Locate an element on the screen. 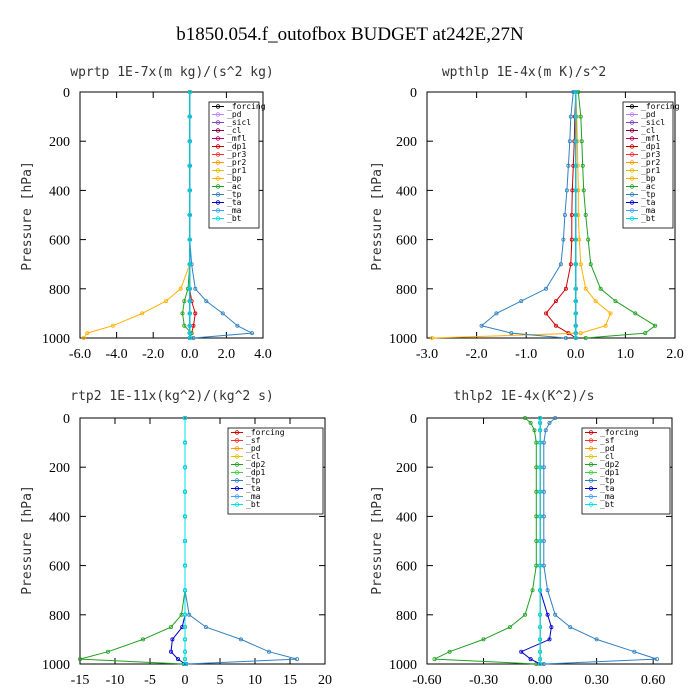 The image size is (700, 700). legend-label: _bp is located at coordinates (648, 178).